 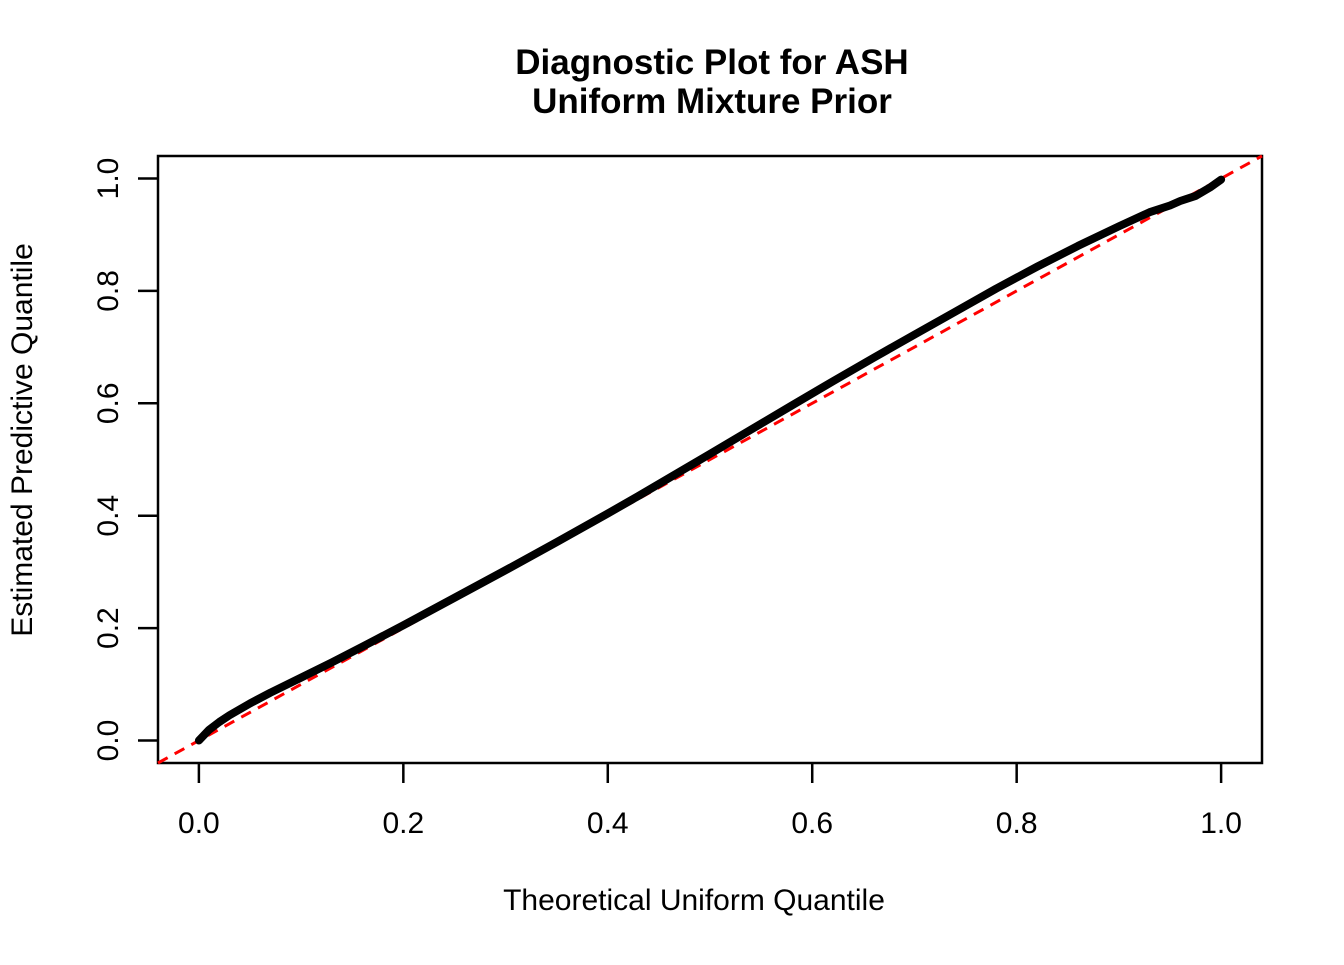 What do you see at coordinates (125, 460) in the screenshot?
I see `y-axis: 0.0 0.2 0.4 0.6 0.8 1.0` at bounding box center [125, 460].